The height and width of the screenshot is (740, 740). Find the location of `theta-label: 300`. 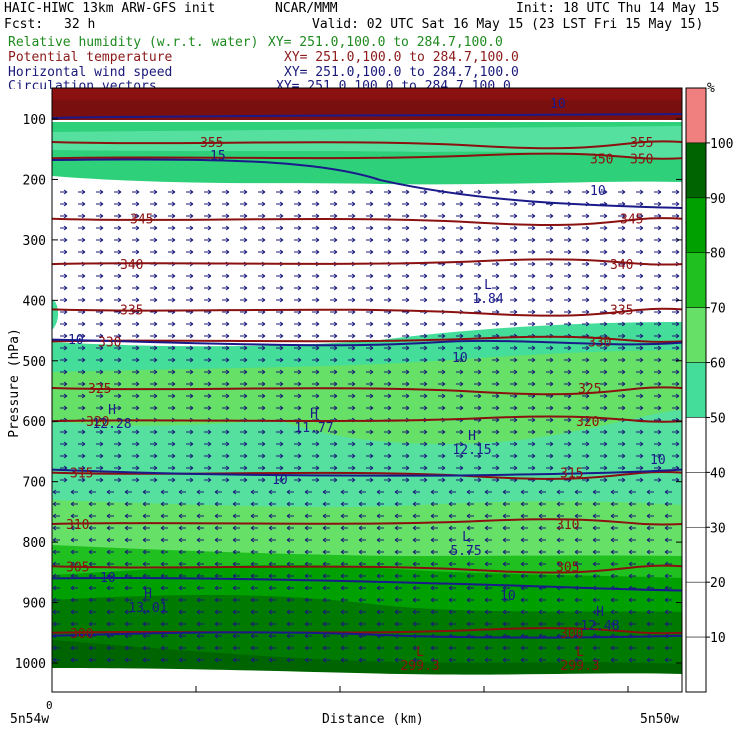

theta-label: 300 is located at coordinates (571, 634).